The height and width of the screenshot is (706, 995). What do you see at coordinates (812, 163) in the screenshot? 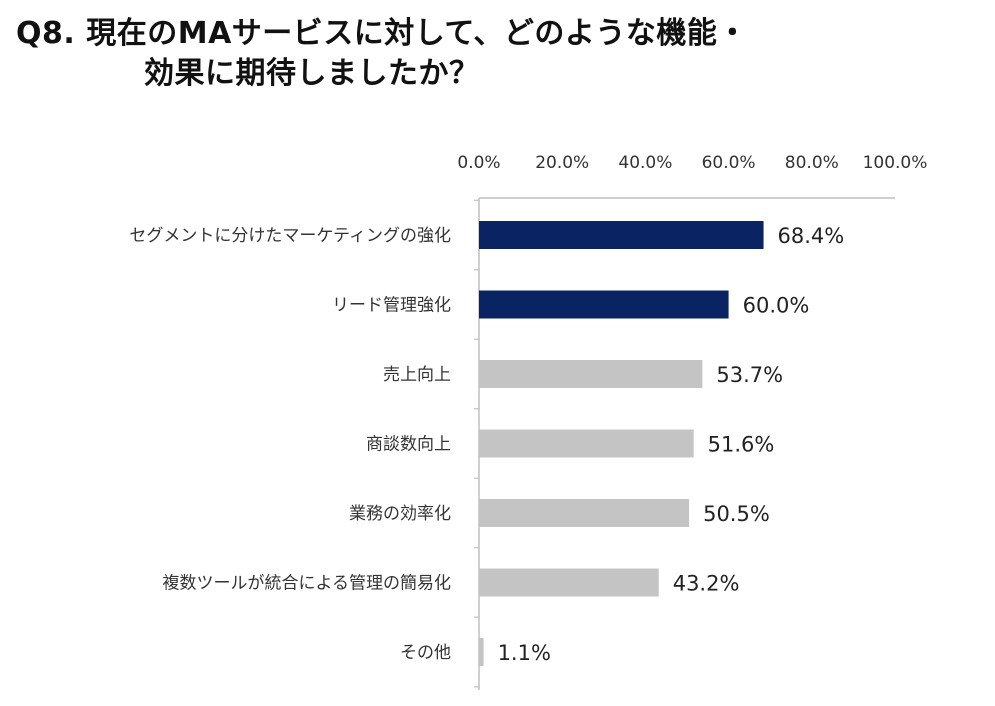
I see `x-tick-label: 80.0%` at bounding box center [812, 163].